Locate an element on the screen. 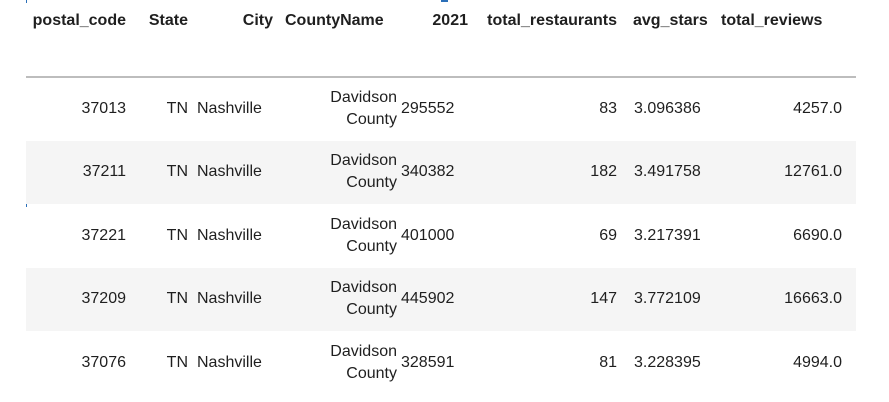 This screenshot has width=889, height=402. cell-avg-stars: 3.772109 is located at coordinates (667, 299).